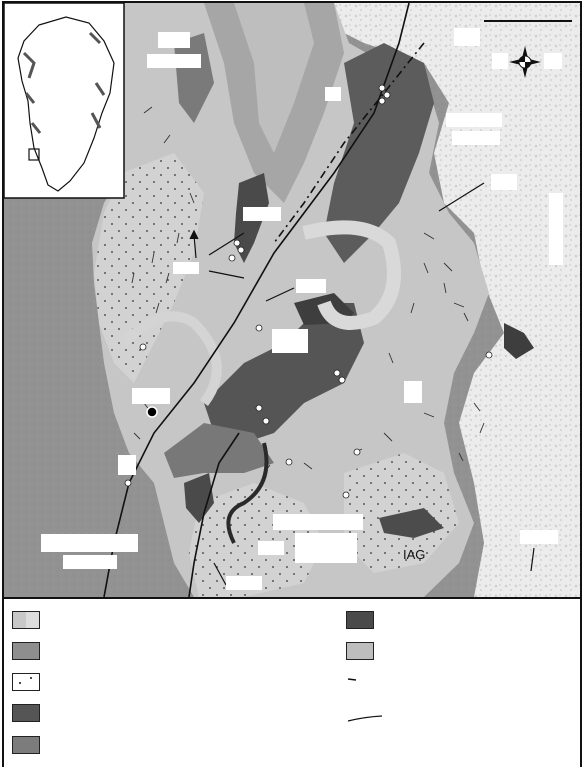 Image resolution: width=584 pixels, height=769 pixels. I want to click on greenland-outline, so click(66, 104).